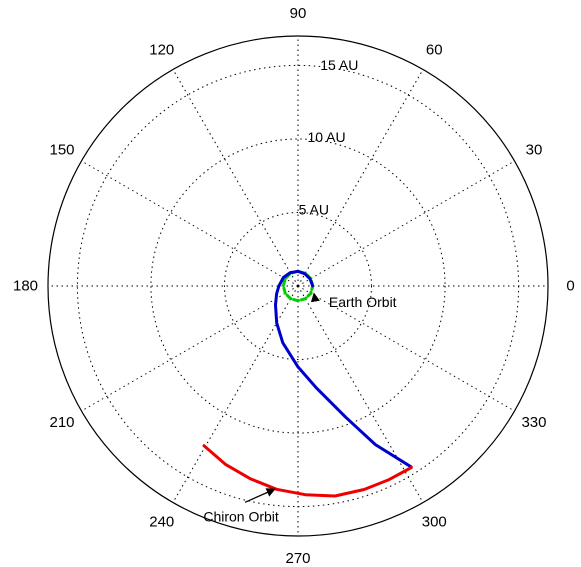 This screenshot has width=581, height=567. Describe the element at coordinates (297, 558) in the screenshot. I see `angle-tick-label-270: 270` at that location.